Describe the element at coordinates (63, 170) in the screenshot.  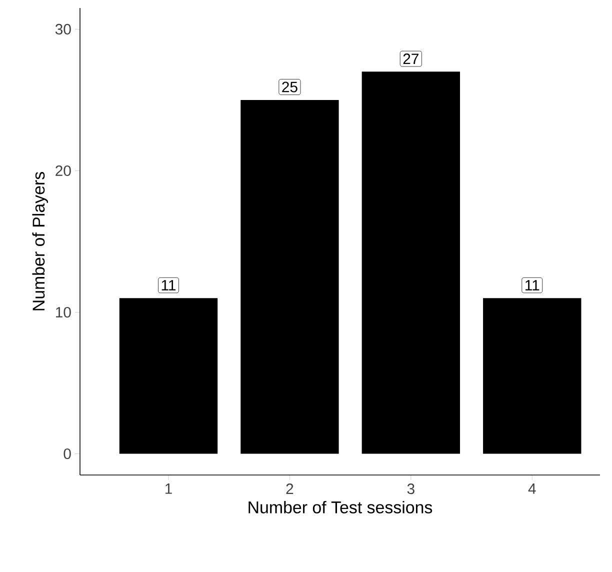
I see `y-tick-label: 20` at that location.